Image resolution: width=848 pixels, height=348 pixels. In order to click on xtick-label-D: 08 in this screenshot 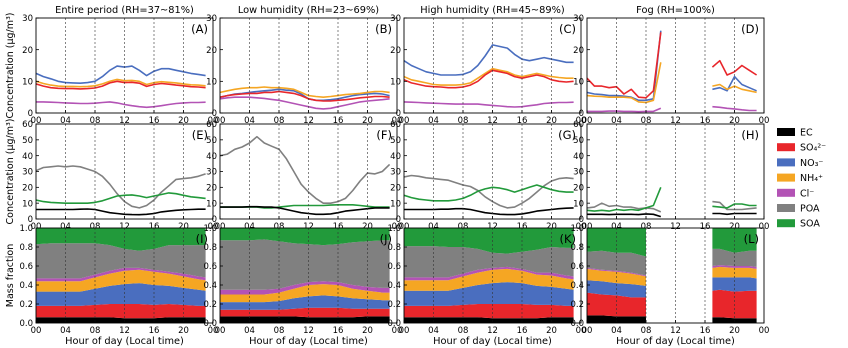, I will do `click(646, 121)`.